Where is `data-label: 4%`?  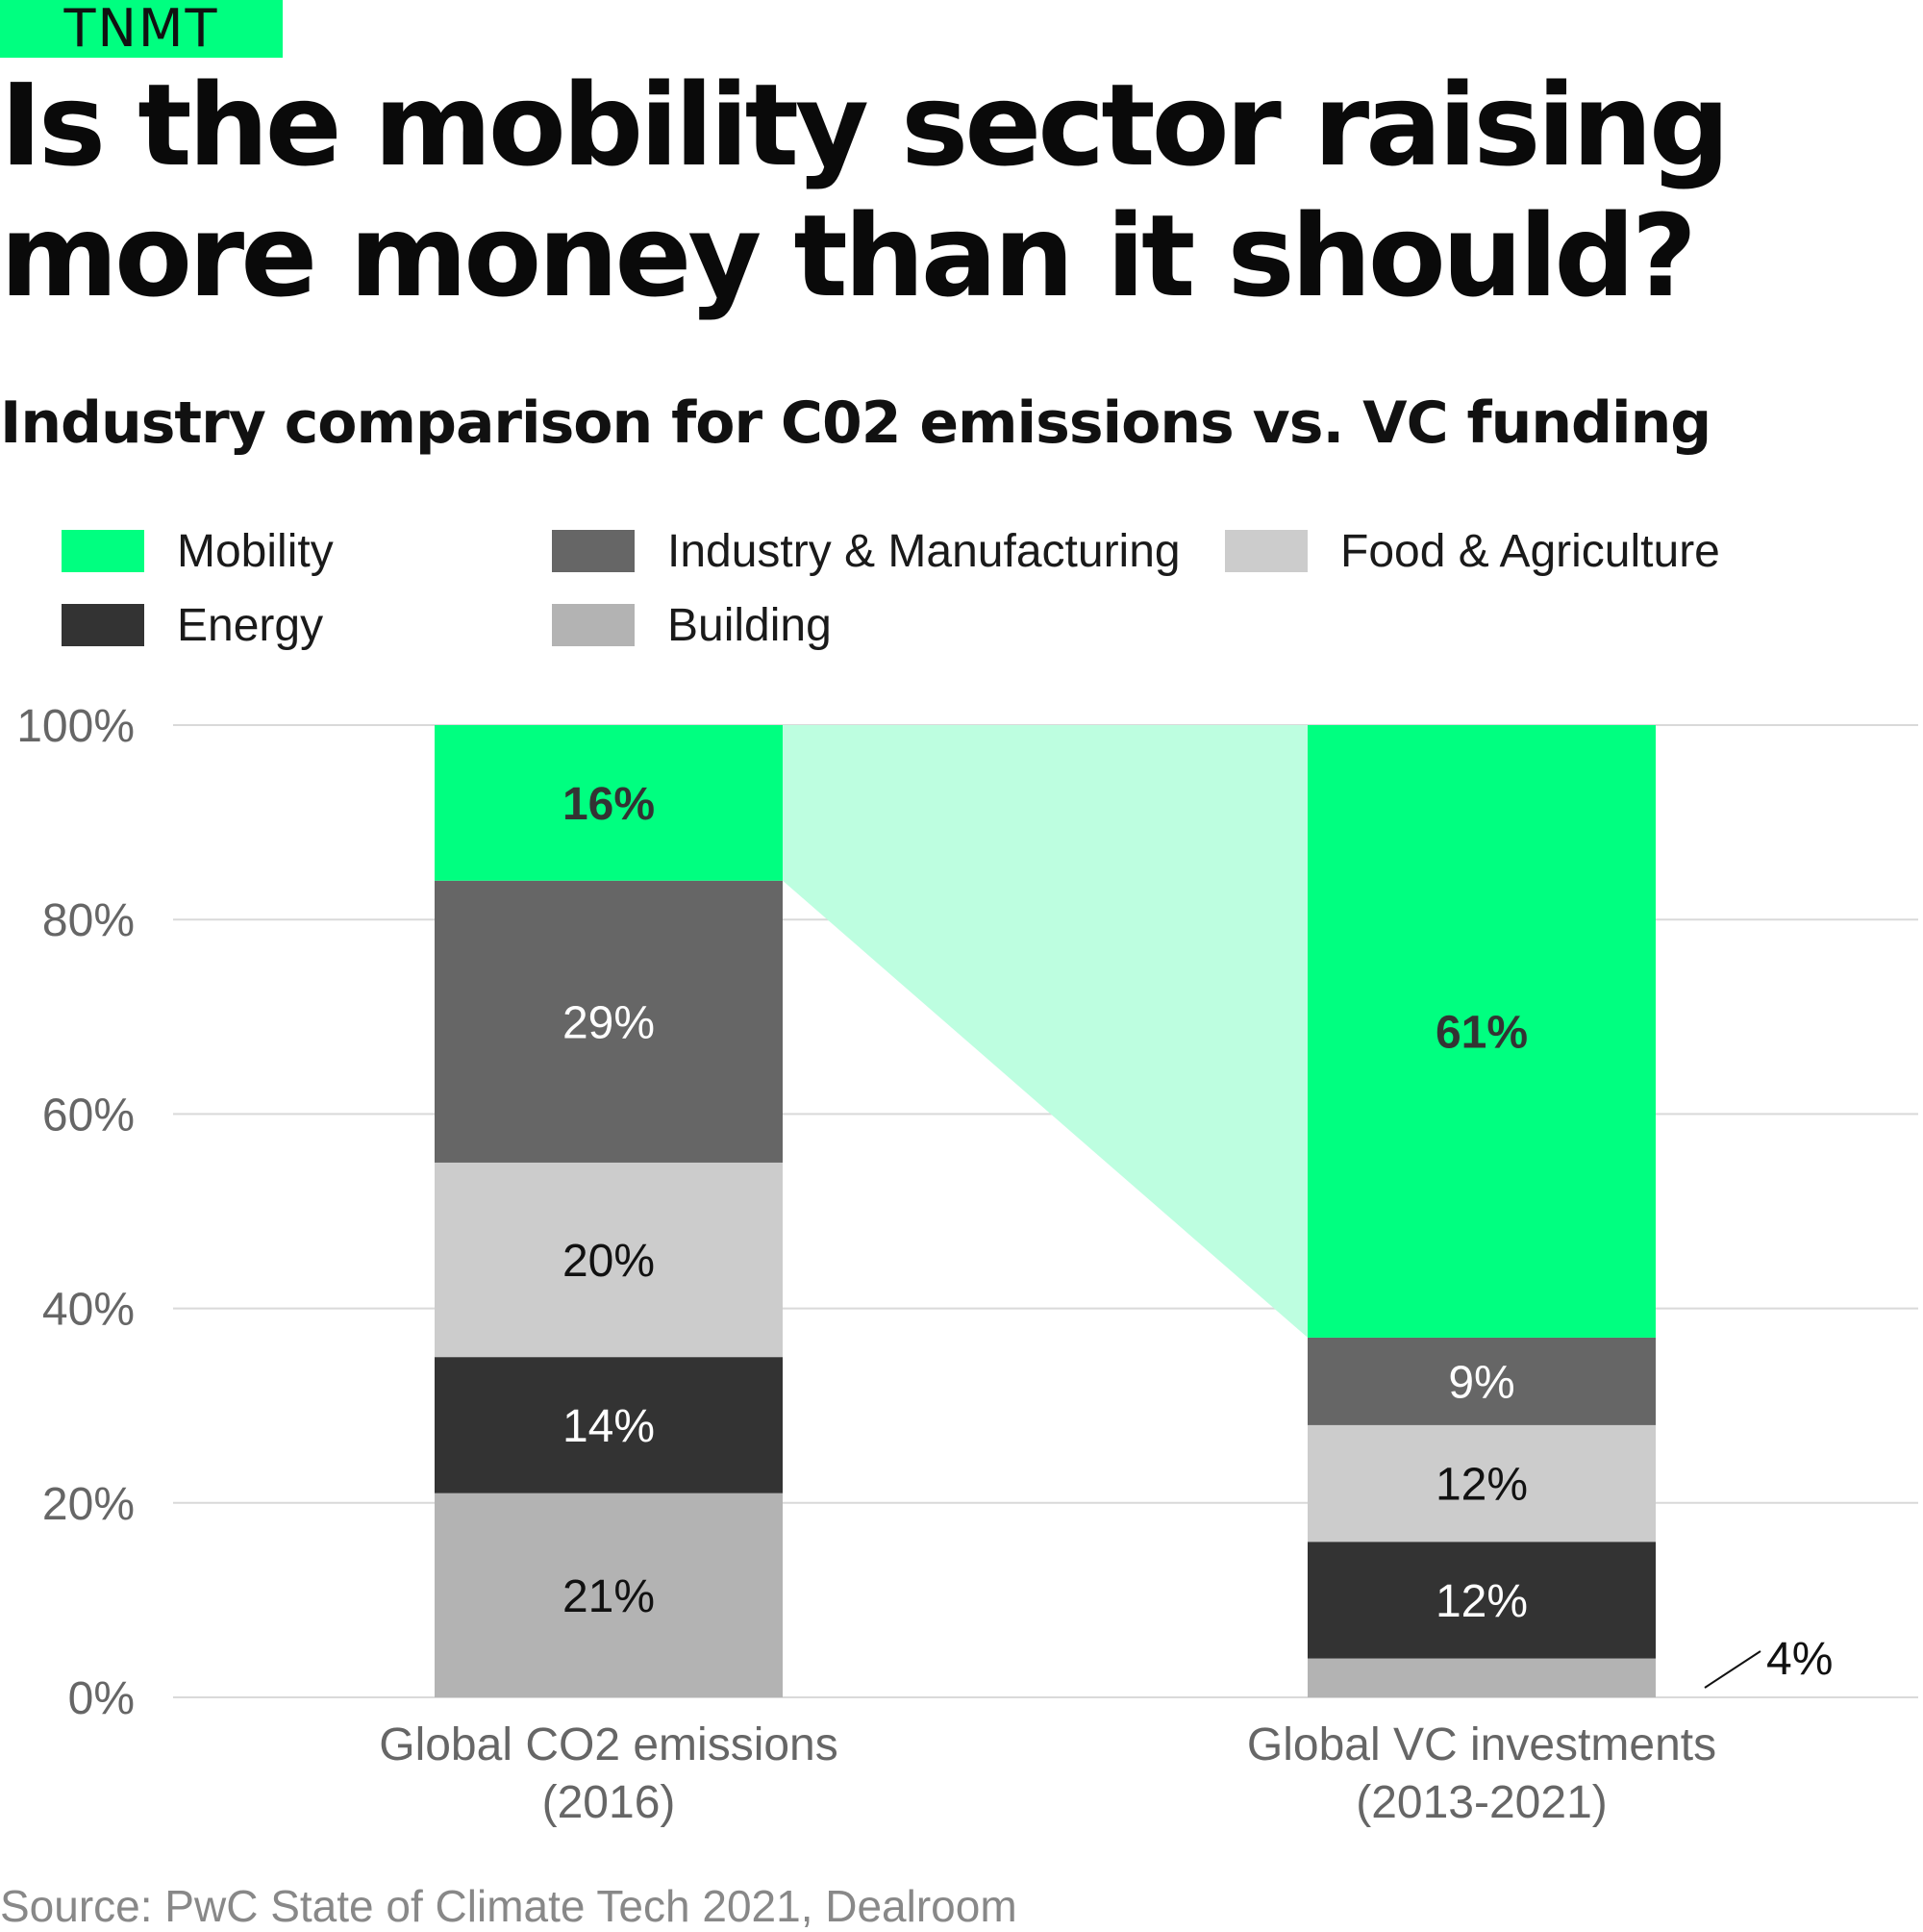
data-label: 4% is located at coordinates (1799, 1659).